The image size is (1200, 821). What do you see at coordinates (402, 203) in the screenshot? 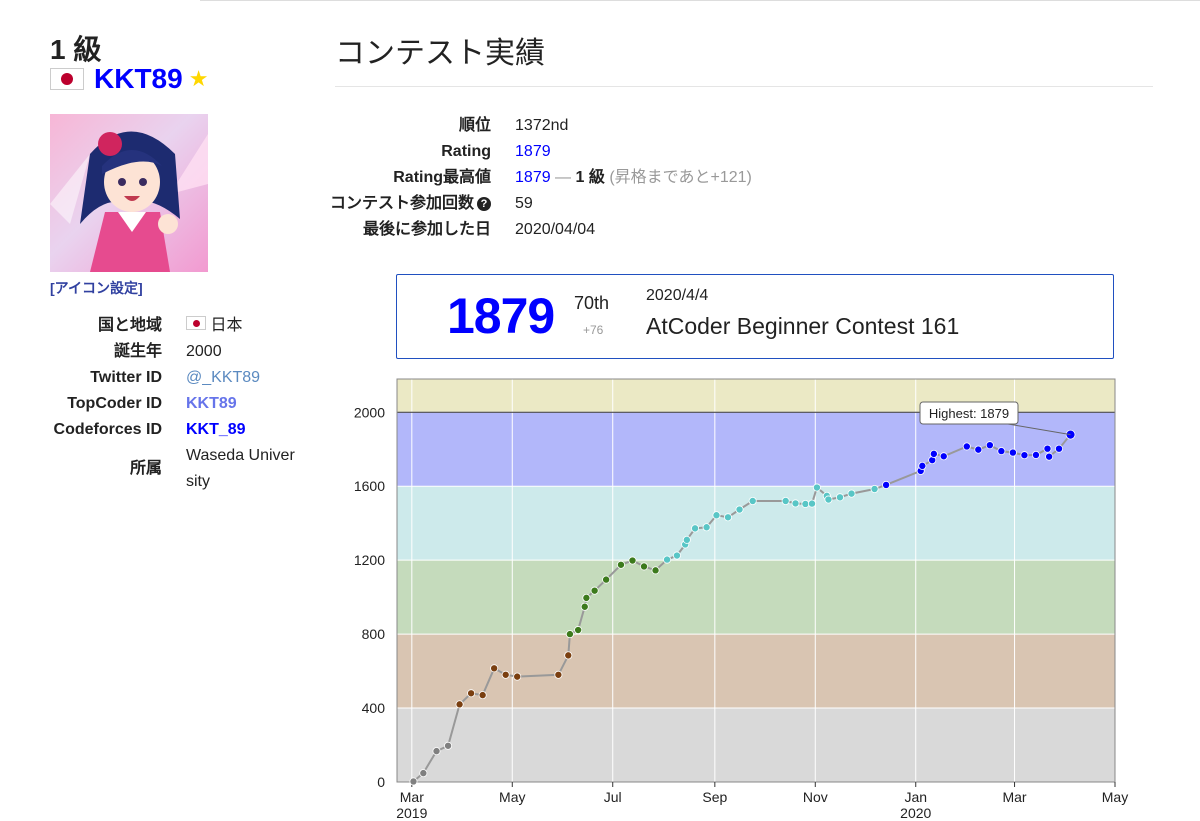
I see `count-label: コンテスト参加回数` at bounding box center [402, 203].